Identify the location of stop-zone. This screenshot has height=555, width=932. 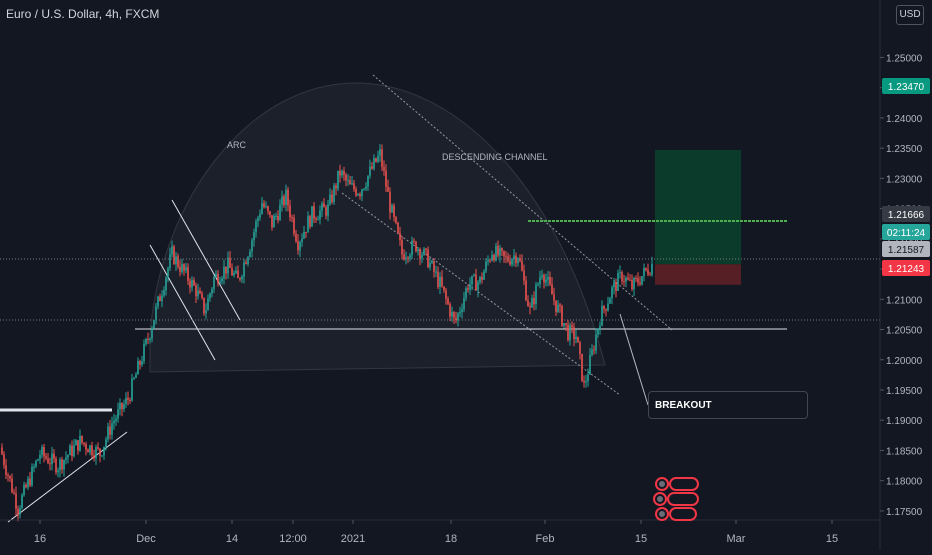
(698, 274).